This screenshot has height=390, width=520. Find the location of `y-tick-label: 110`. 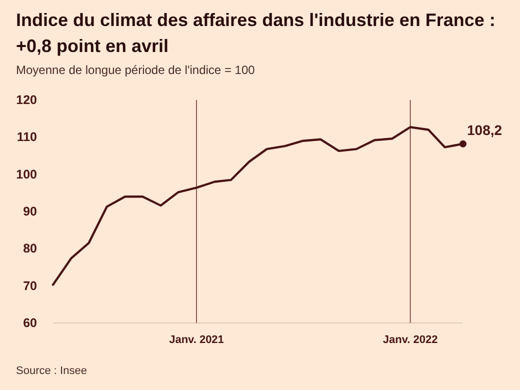

y-tick-label: 110 is located at coordinates (27, 137).